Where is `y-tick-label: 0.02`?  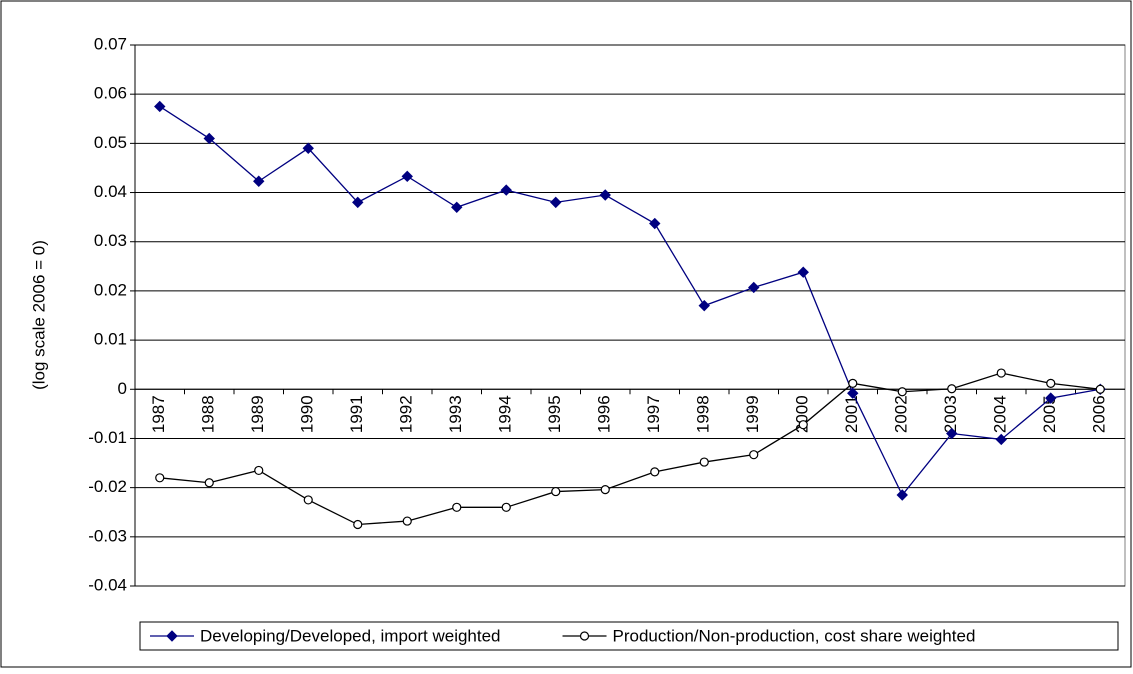
y-tick-label: 0.02 is located at coordinates (110, 289).